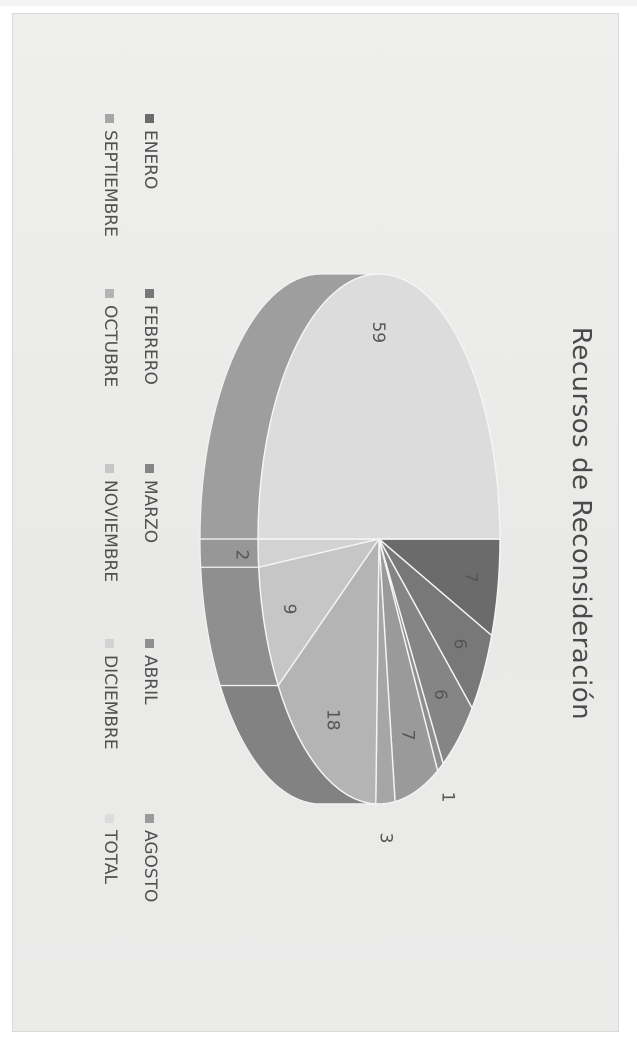  What do you see at coordinates (150, 726) in the screenshot?
I see `legend-item-abril: ABRIL` at bounding box center [150, 726].